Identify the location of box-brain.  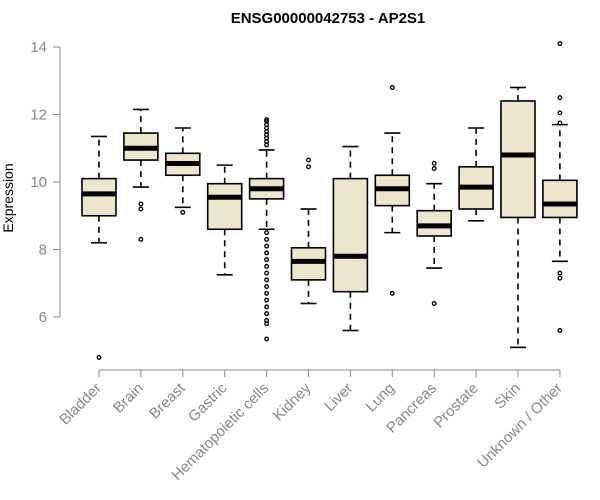
(141, 175).